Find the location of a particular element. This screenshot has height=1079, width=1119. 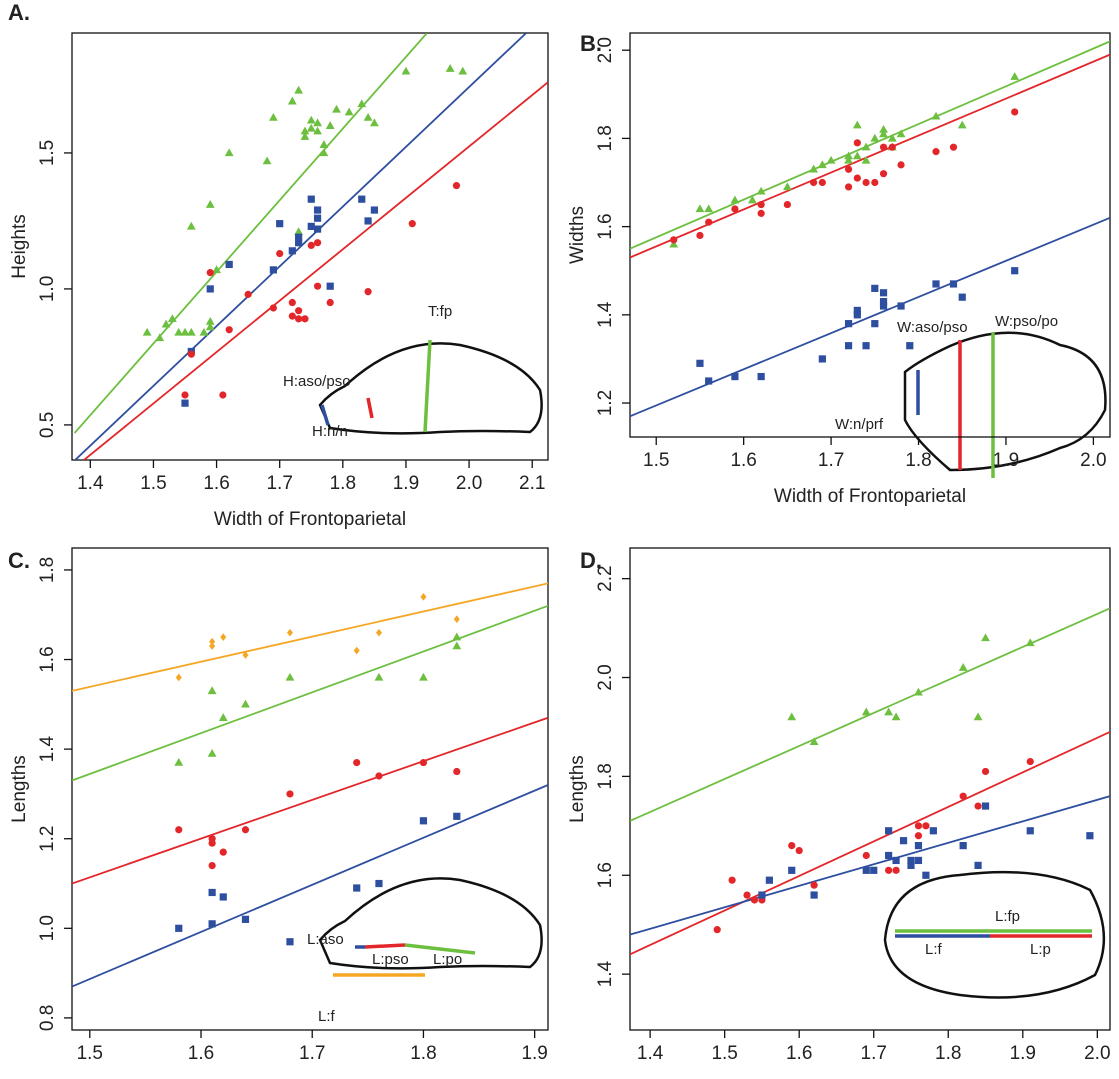

measure is located at coordinates (427, 386).